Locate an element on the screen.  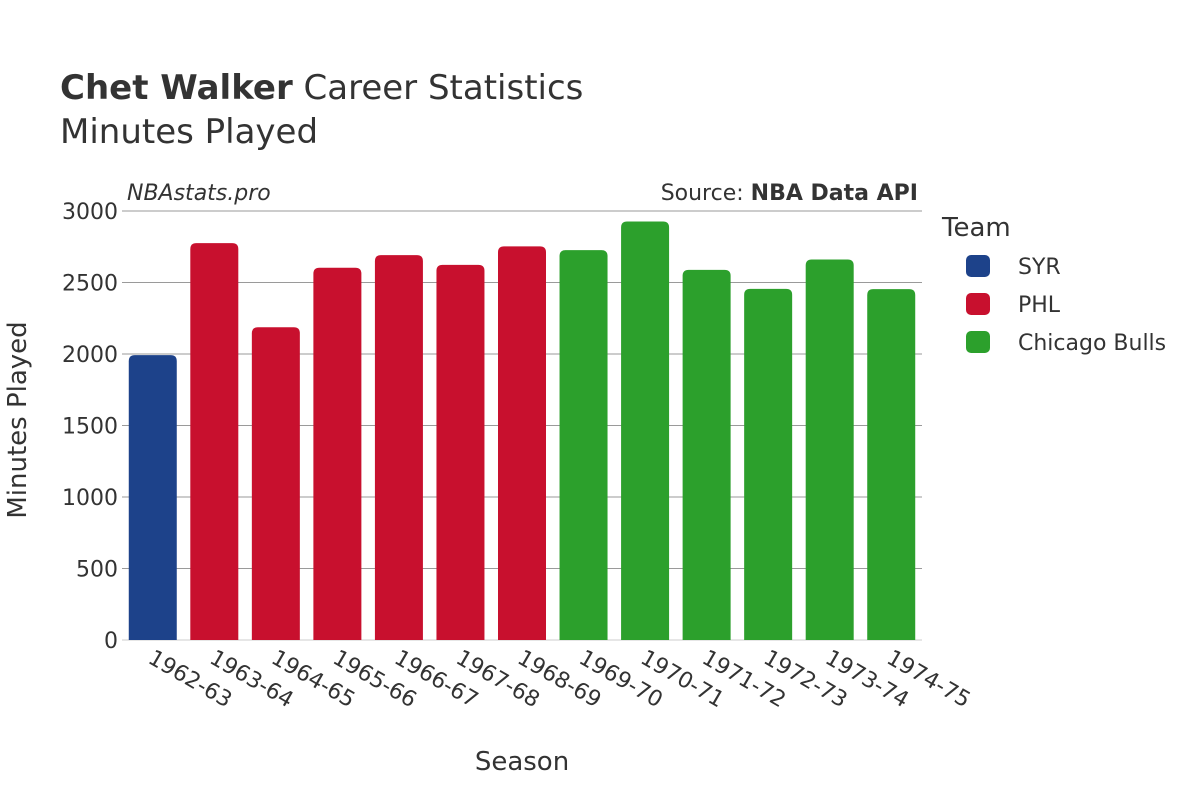
watermark: NBAstats.pro is located at coordinates (199, 193).